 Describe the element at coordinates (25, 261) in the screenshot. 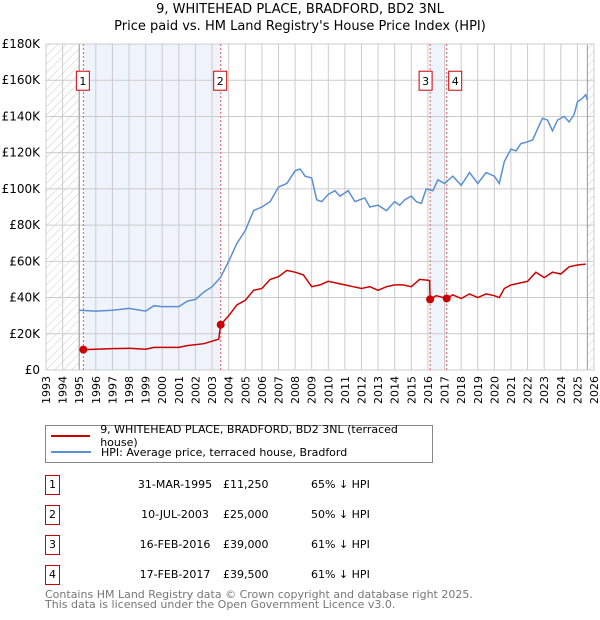

I see `y-tick-label: £60K` at that location.